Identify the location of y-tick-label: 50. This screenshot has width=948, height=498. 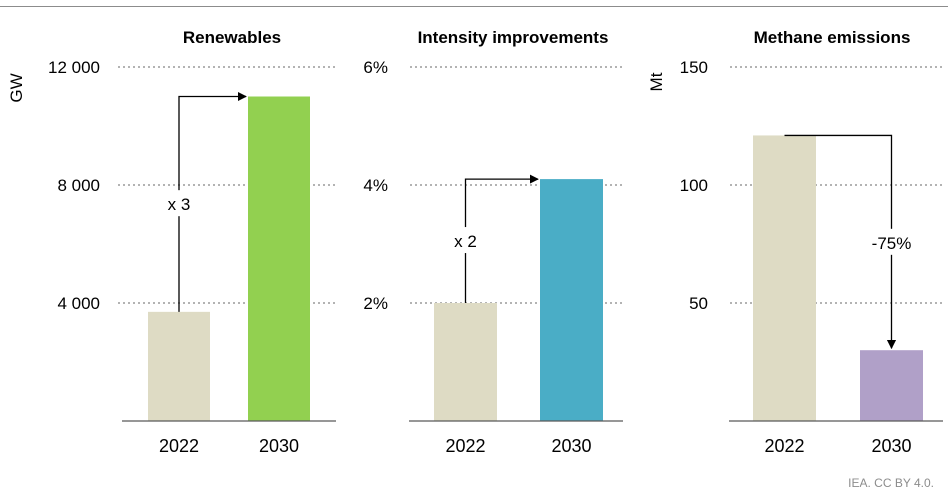
(698, 303).